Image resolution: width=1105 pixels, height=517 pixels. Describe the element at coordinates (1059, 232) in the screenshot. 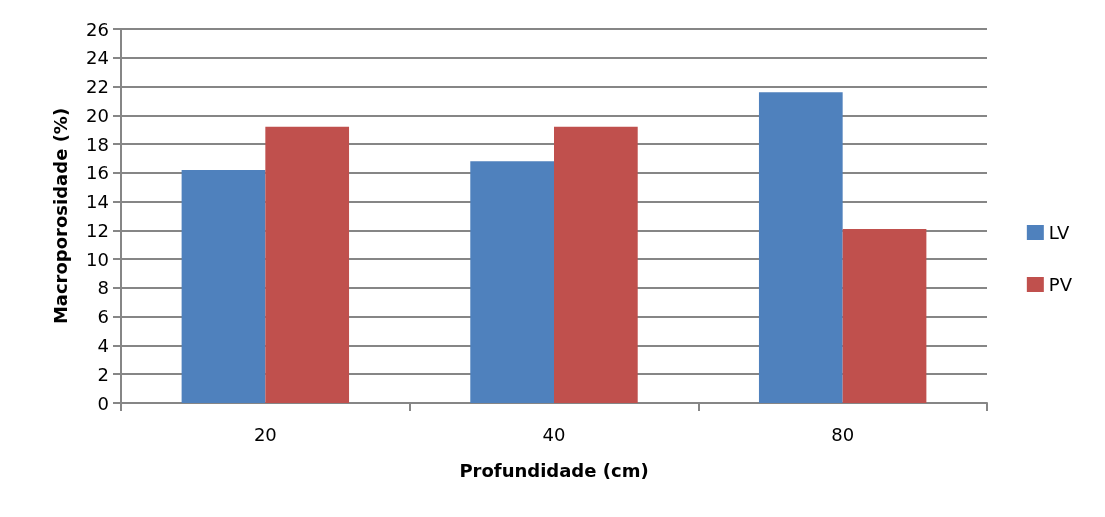

I see `legend-label: LV` at that location.